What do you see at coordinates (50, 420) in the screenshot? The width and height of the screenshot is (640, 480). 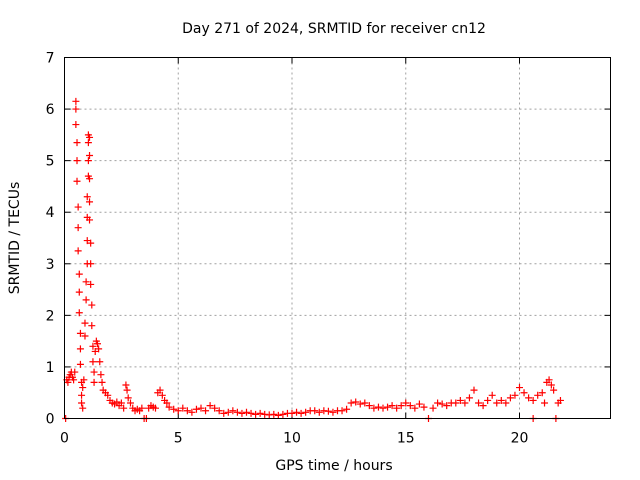 I see `y-tick-label: 0` at bounding box center [50, 420].